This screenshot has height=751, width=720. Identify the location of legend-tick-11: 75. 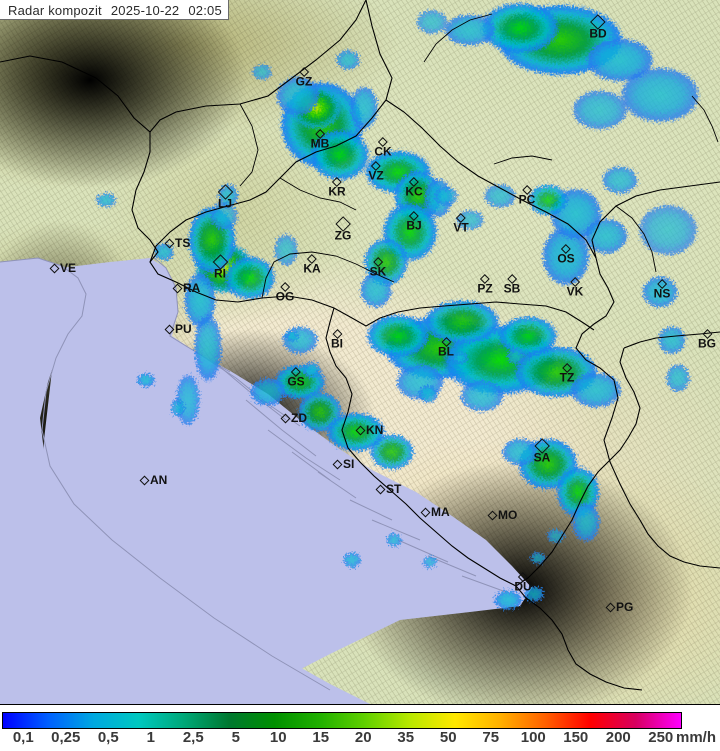
(491, 737).